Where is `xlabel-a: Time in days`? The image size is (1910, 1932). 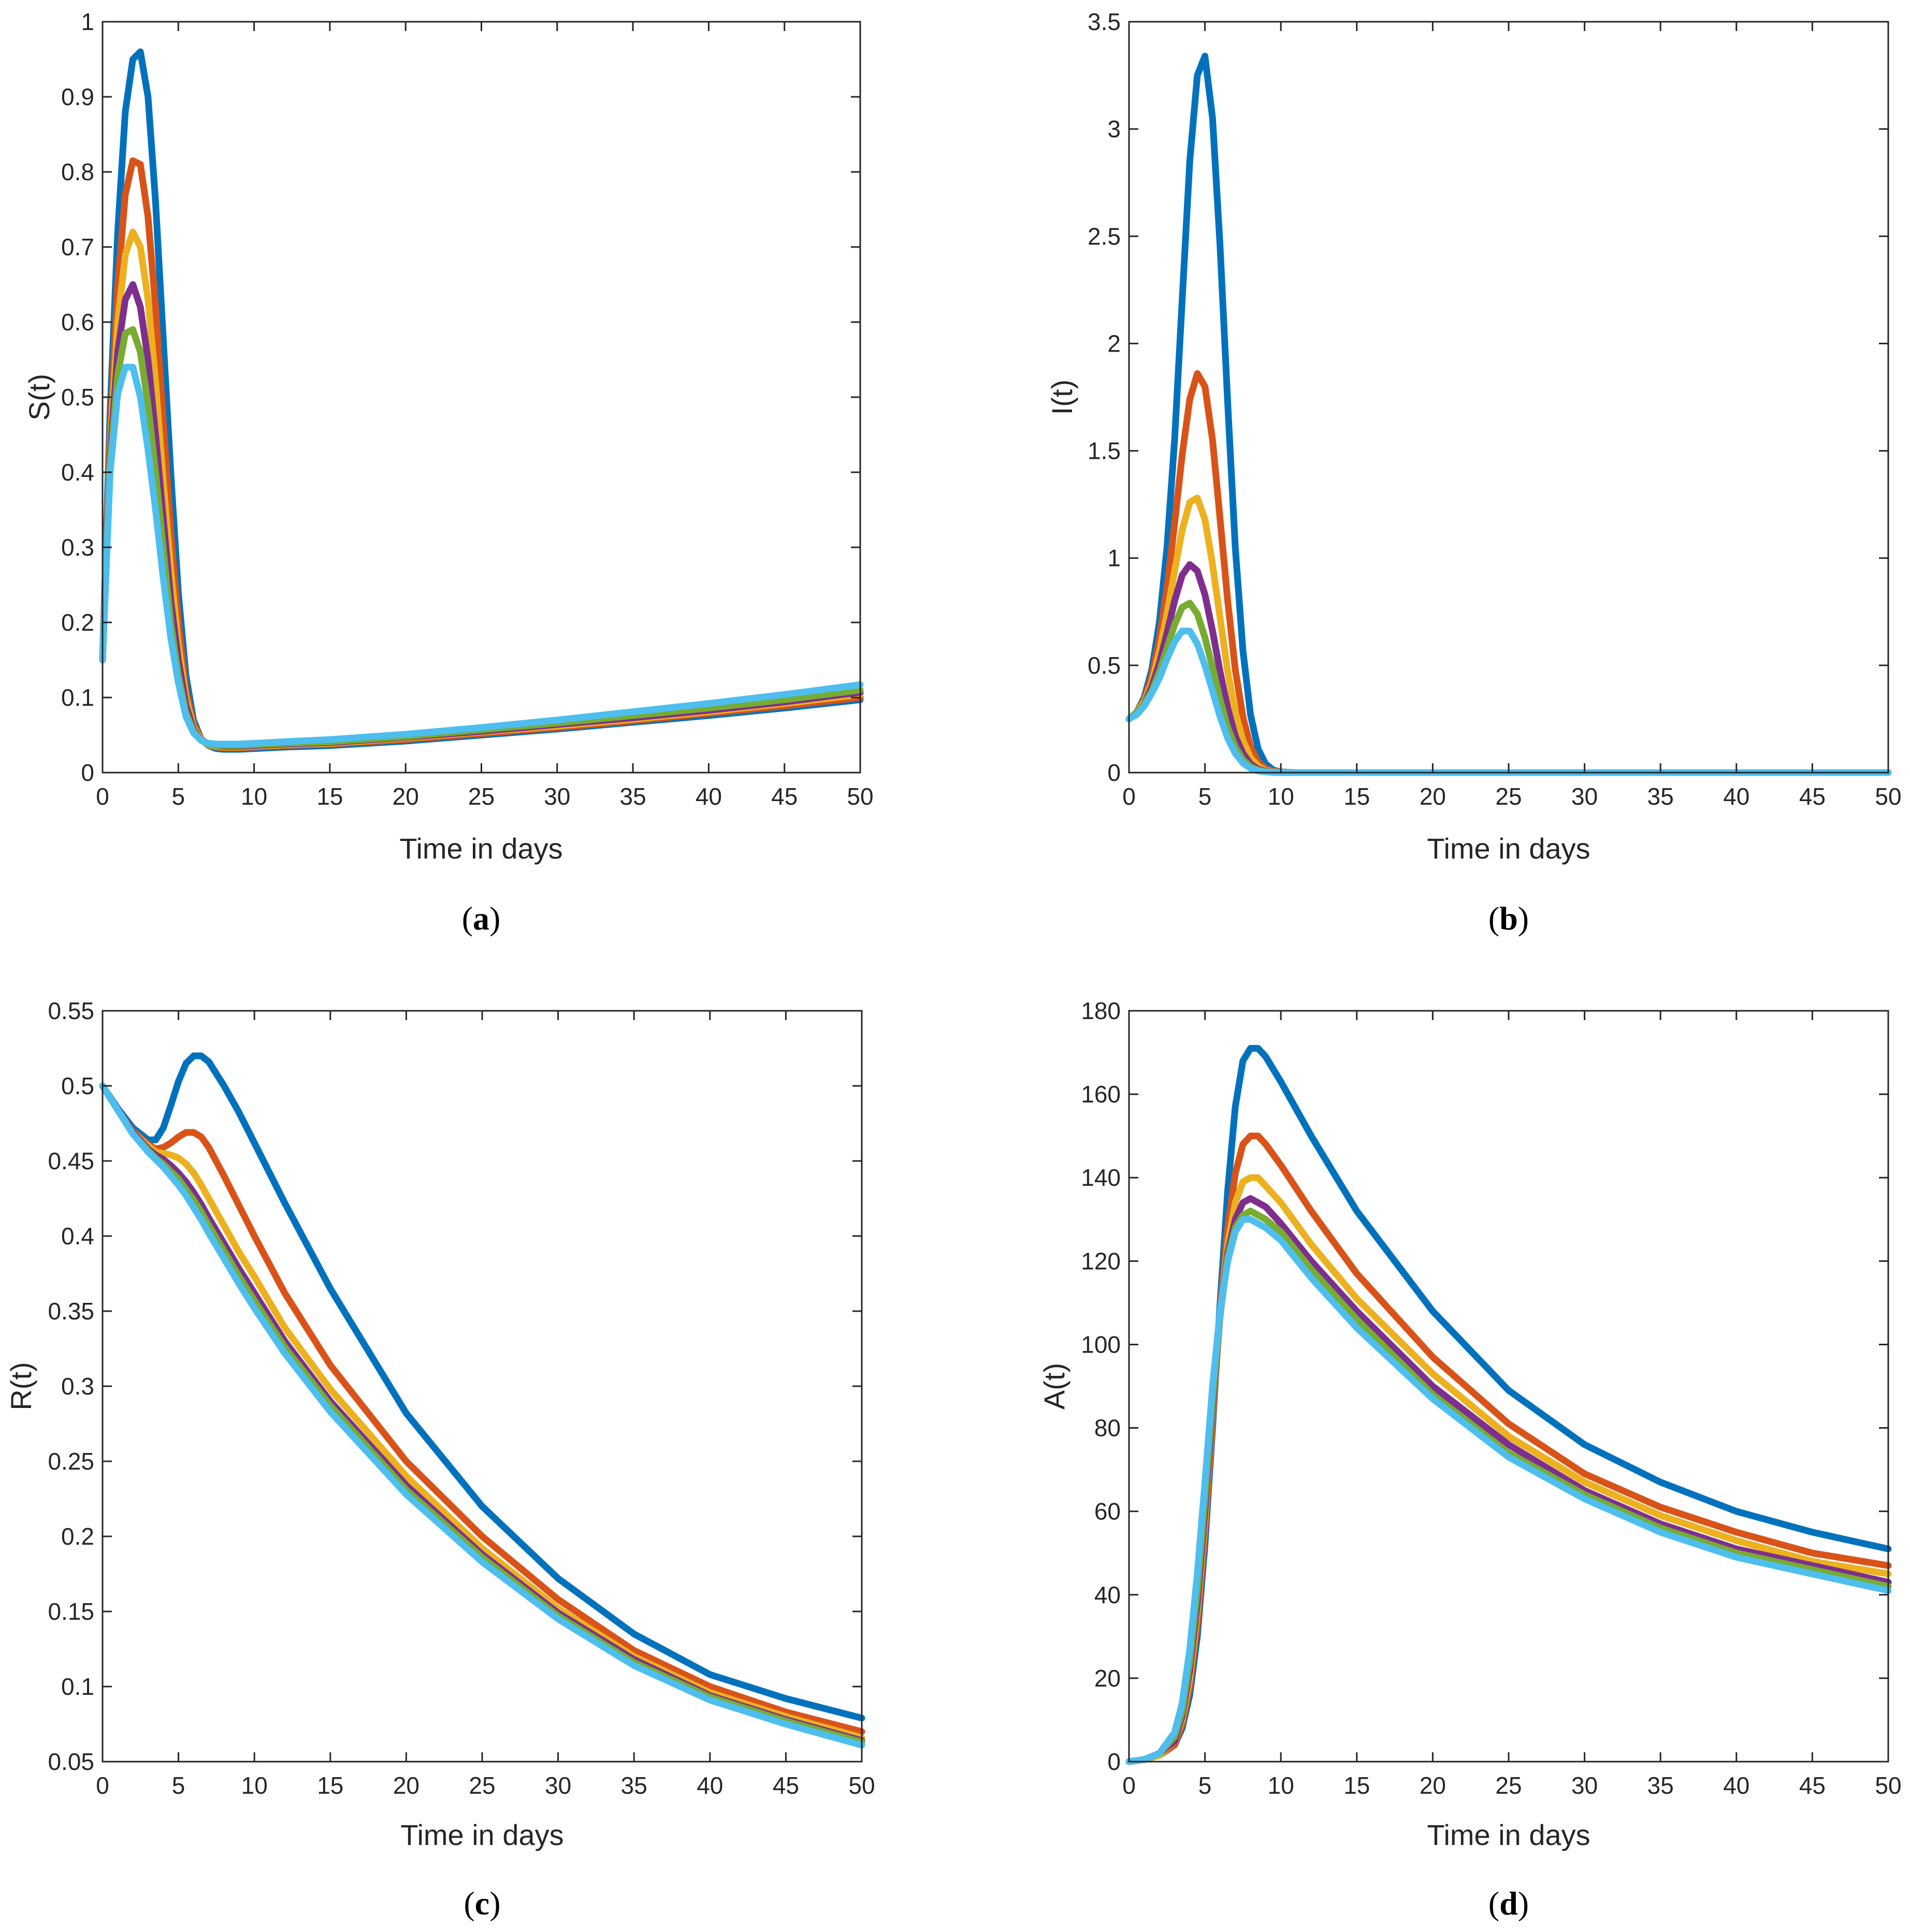 xlabel-a: Time in days is located at coordinates (480, 848).